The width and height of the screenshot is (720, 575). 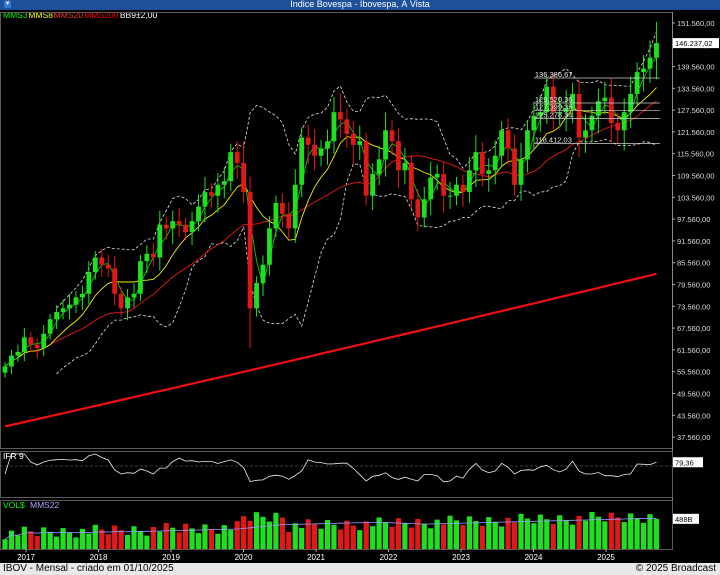 I want to click on footer-info: IBOV - Mensal - criado em 01/10/2025, so click(x=88, y=568).